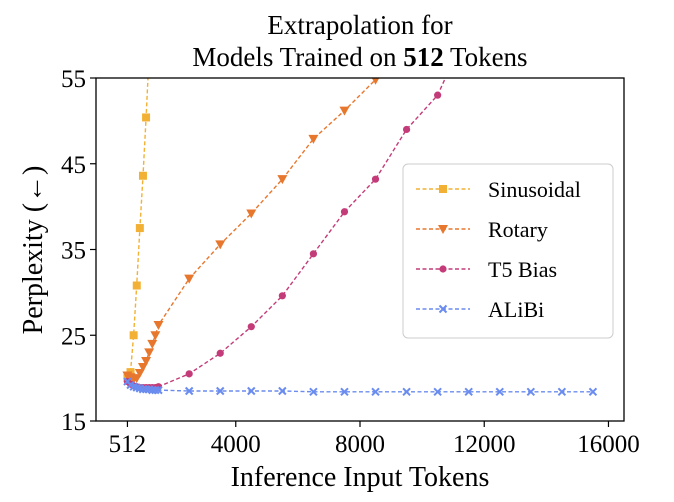  I want to click on x-tick-label: 4000, so click(236, 444).